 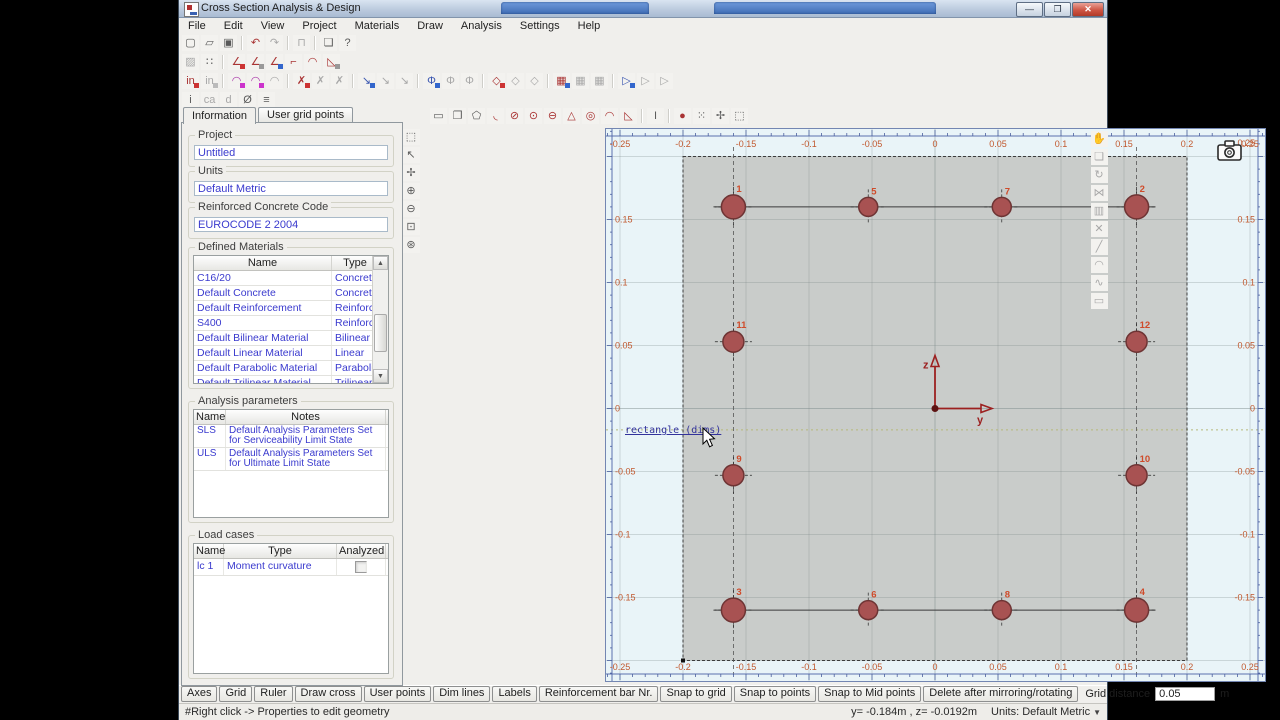 I want to click on restore-button: ❐, so click(x=1057, y=9).